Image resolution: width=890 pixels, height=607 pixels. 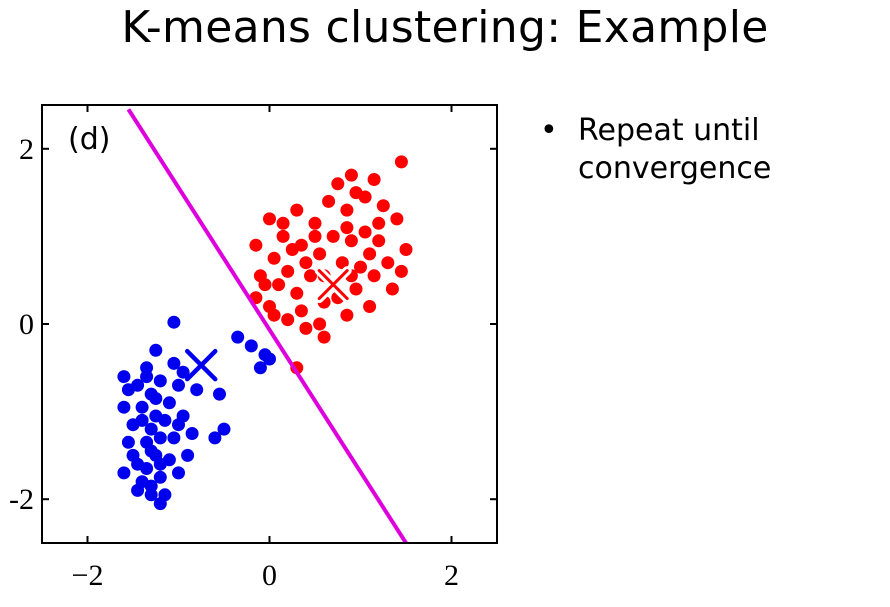 I want to click on bullet-list: • Repeat until convergence, so click(x=700, y=150).